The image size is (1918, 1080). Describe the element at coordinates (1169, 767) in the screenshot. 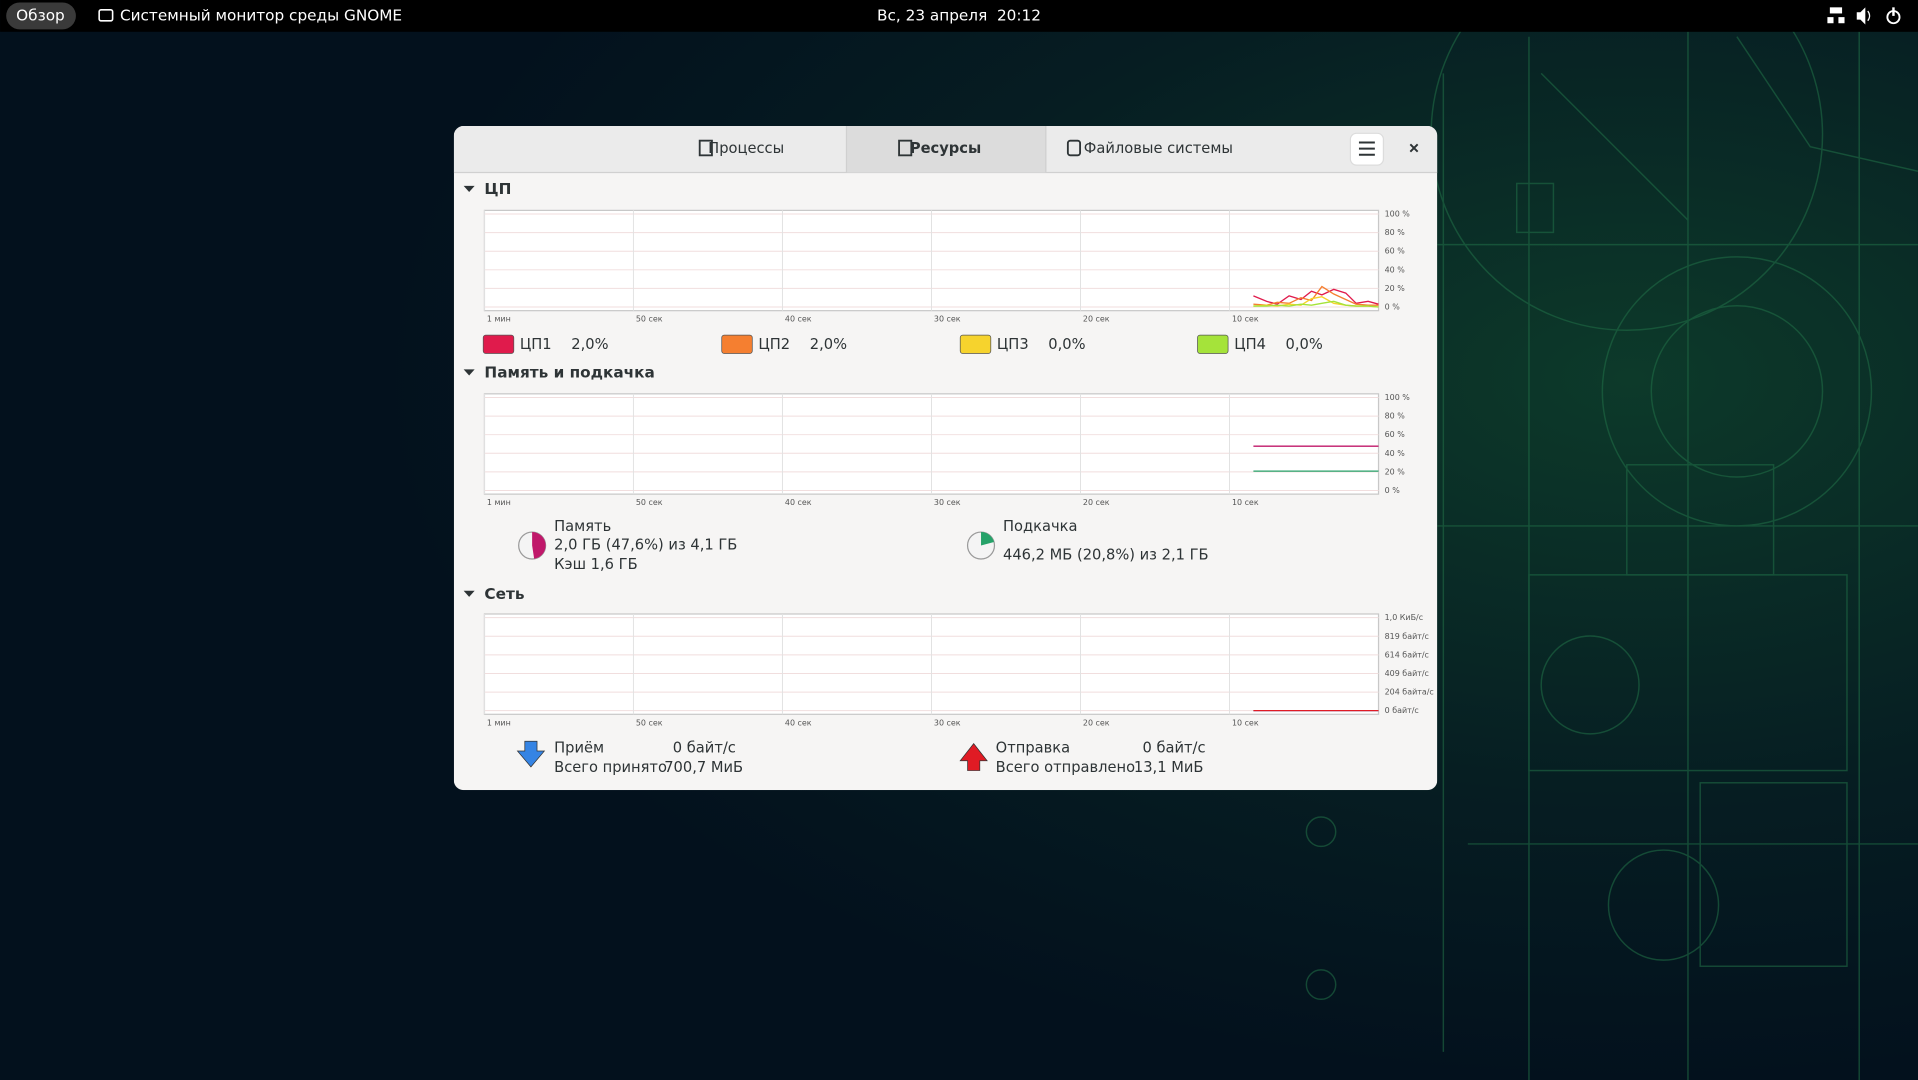

I see `legend-total: 13,1 МиБ` at that location.